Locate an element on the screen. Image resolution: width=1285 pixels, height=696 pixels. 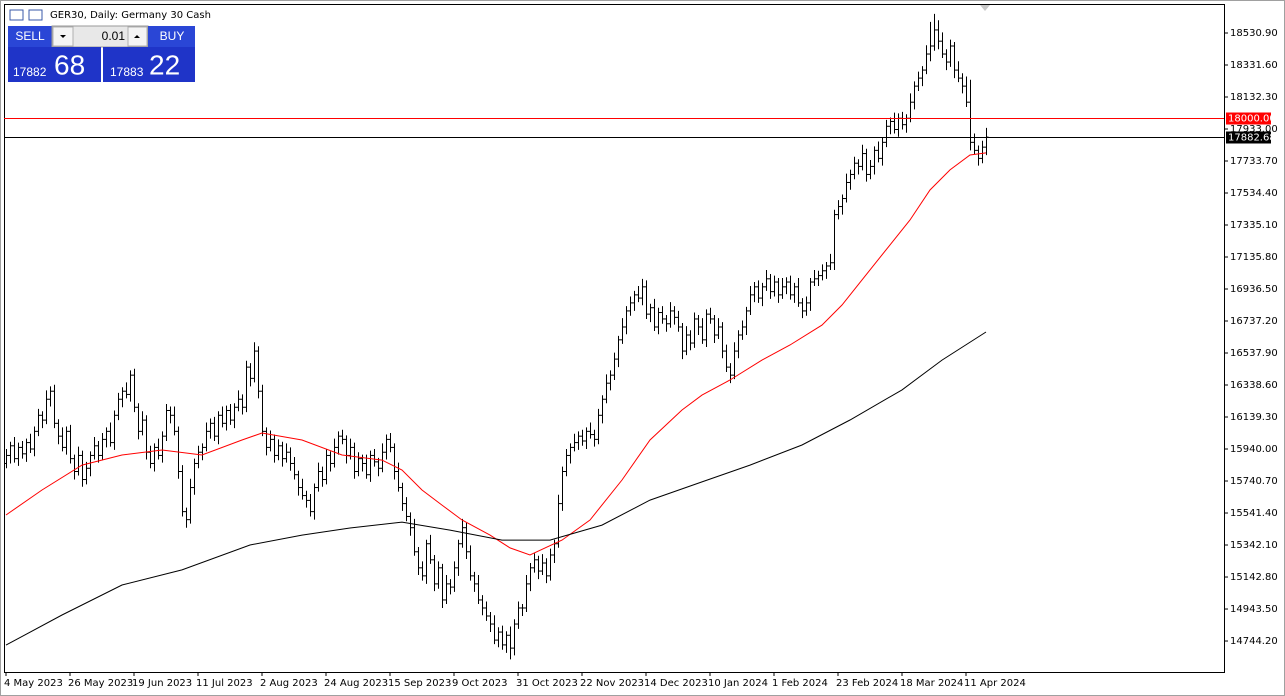
x-tick-label: 11 Apr 2024 is located at coordinates (995, 683).